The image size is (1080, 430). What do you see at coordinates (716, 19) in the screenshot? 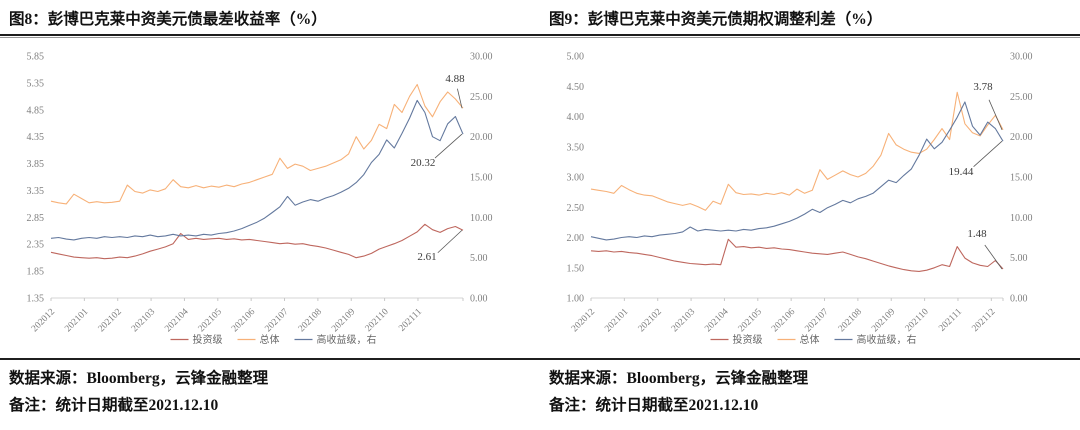
I see `figure9-title: 图9：彭博巴克莱中资美元债期权调整利差（%）` at bounding box center [716, 19].